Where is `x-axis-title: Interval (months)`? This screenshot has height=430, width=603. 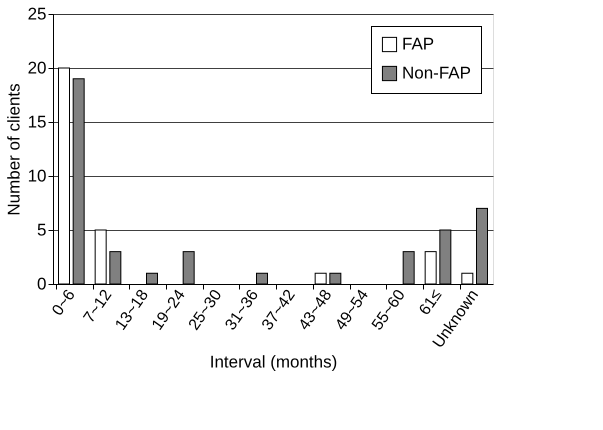 x-axis-title: Interval (months) is located at coordinates (274, 362).